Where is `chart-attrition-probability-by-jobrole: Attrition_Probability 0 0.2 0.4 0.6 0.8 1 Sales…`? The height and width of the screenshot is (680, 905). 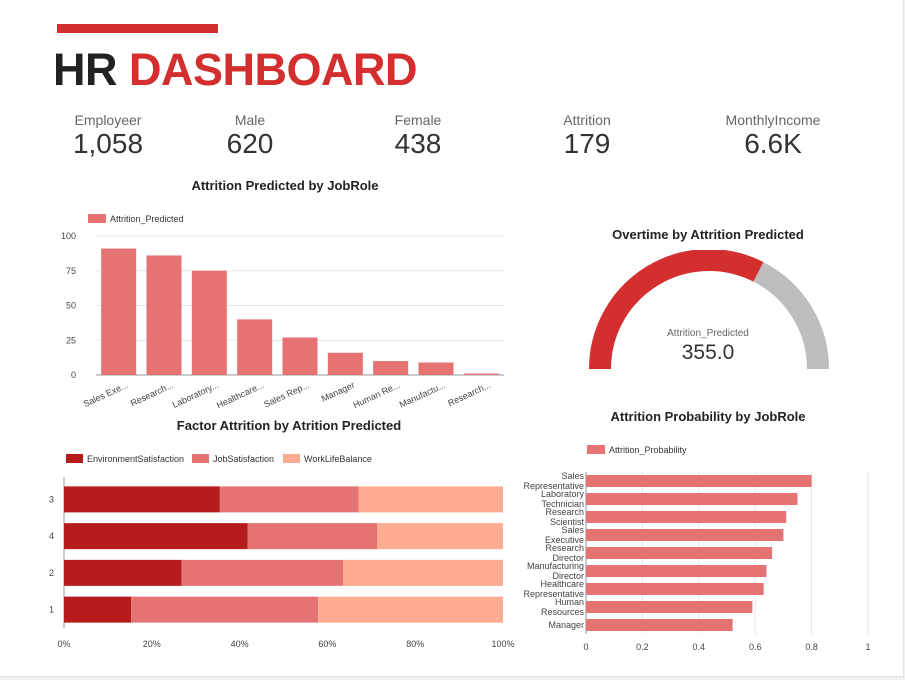 chart-attrition-probability-by-jobrole: Attrition_Probability 0 0.2 0.4 0.6 0.8 1 Sales… is located at coordinates (697, 548).